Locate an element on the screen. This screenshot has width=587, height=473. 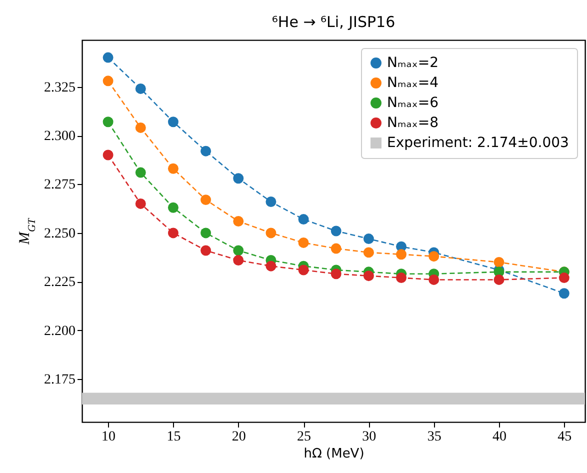
y-tick-label: 2.225 is located at coordinates (60, 282).